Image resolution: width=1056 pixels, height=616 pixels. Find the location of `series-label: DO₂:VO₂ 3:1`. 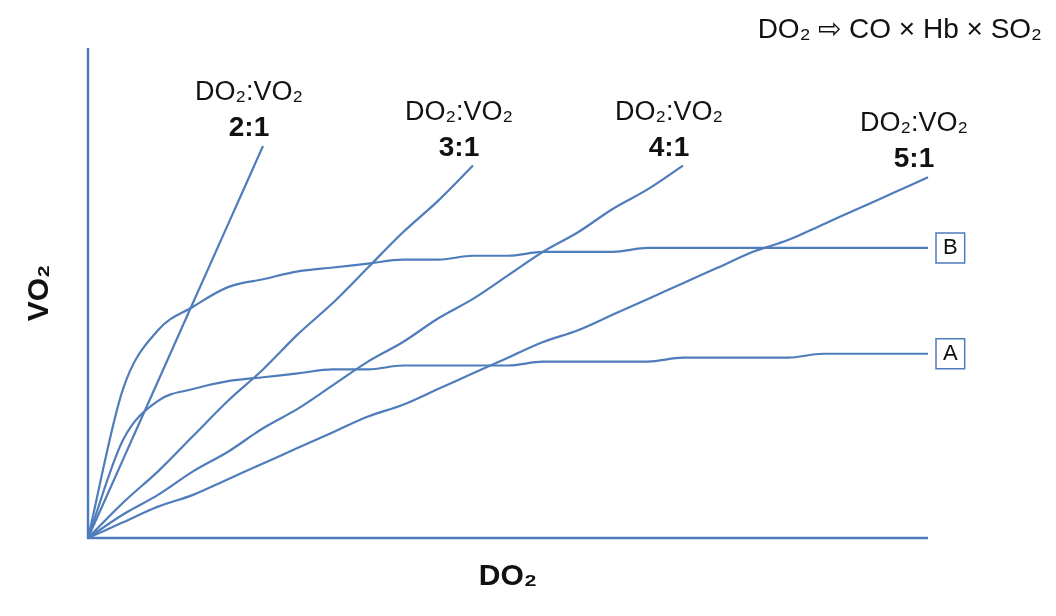

series-label: DO₂:VO₂ 3:1 is located at coordinates (459, 128).